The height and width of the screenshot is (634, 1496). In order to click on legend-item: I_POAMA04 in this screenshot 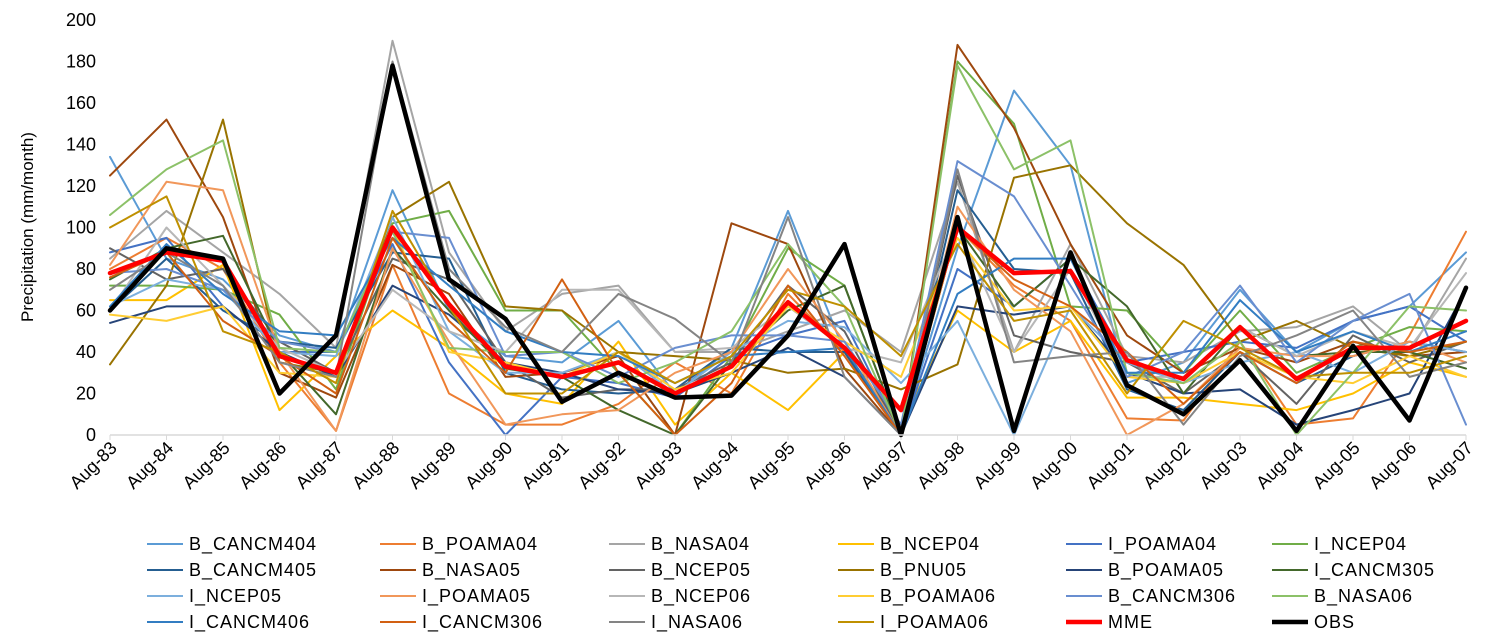, I will do `click(1141, 544)`.